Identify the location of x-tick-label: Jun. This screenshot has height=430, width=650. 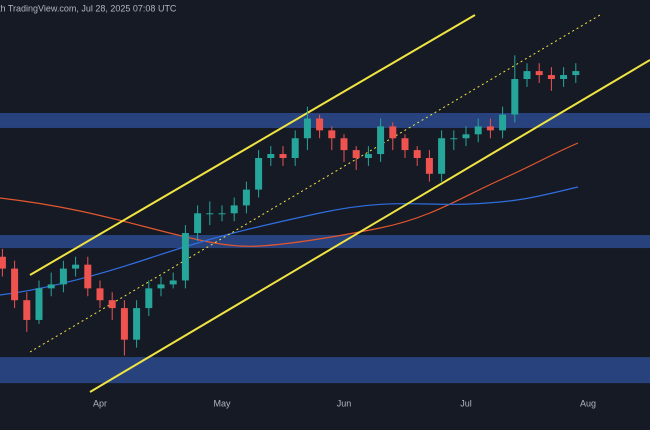
(344, 403).